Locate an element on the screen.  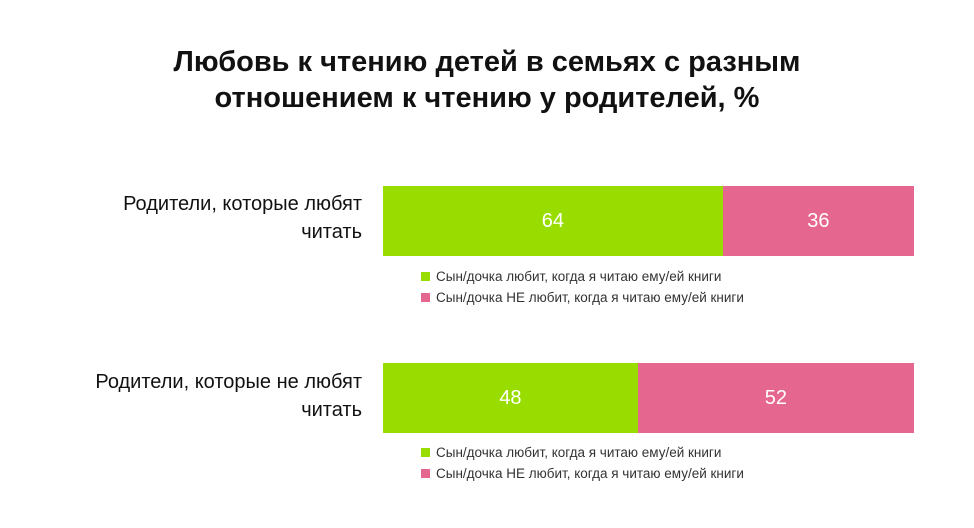
row-1-legend-swatch-loves is located at coordinates (425, 276).